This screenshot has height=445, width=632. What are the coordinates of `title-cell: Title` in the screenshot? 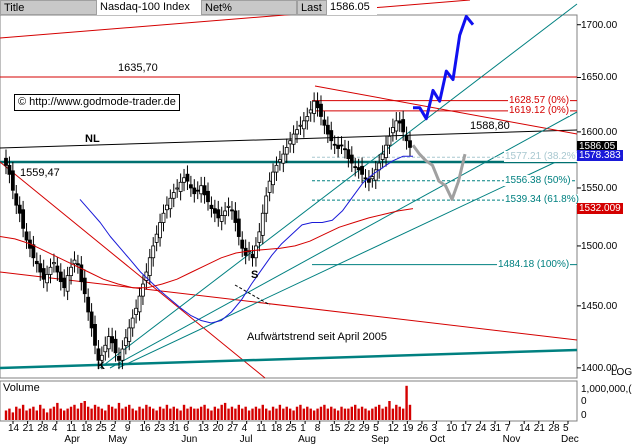 It's located at (48, 7).